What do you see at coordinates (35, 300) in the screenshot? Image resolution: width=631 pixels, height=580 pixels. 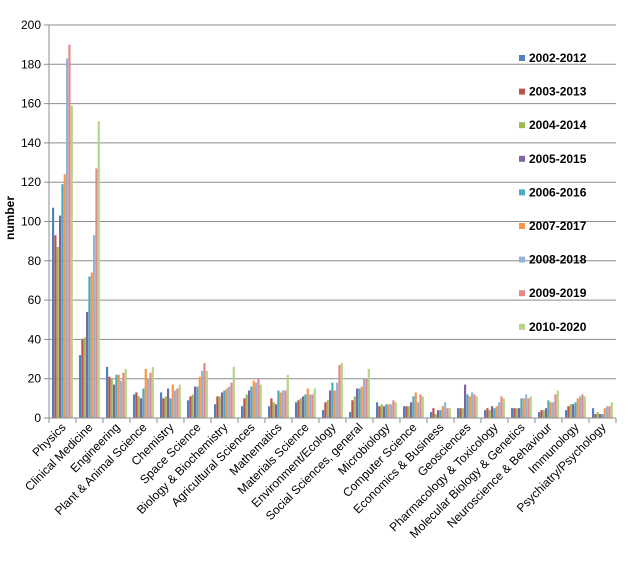 I see `y-tick-label: 60` at bounding box center [35, 300].